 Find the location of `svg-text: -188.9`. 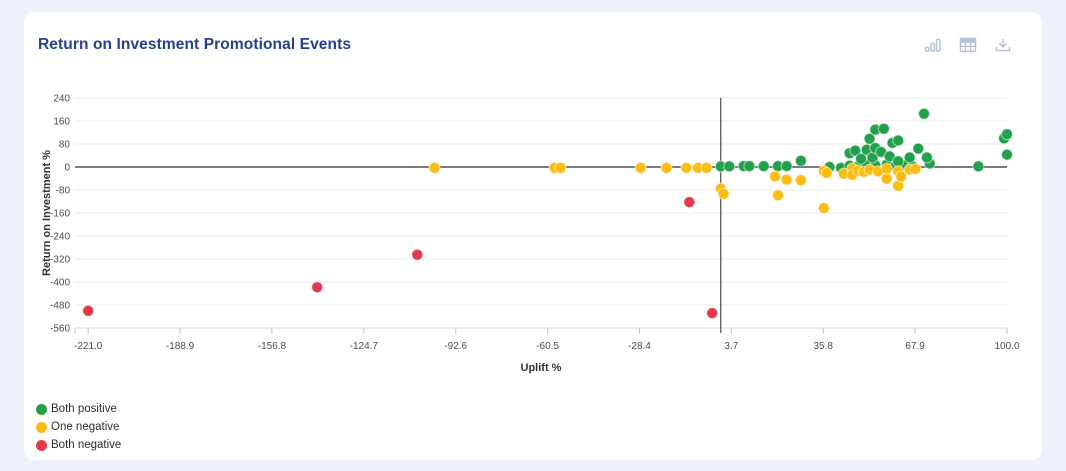

svg-text: -188.9 is located at coordinates (180, 346).